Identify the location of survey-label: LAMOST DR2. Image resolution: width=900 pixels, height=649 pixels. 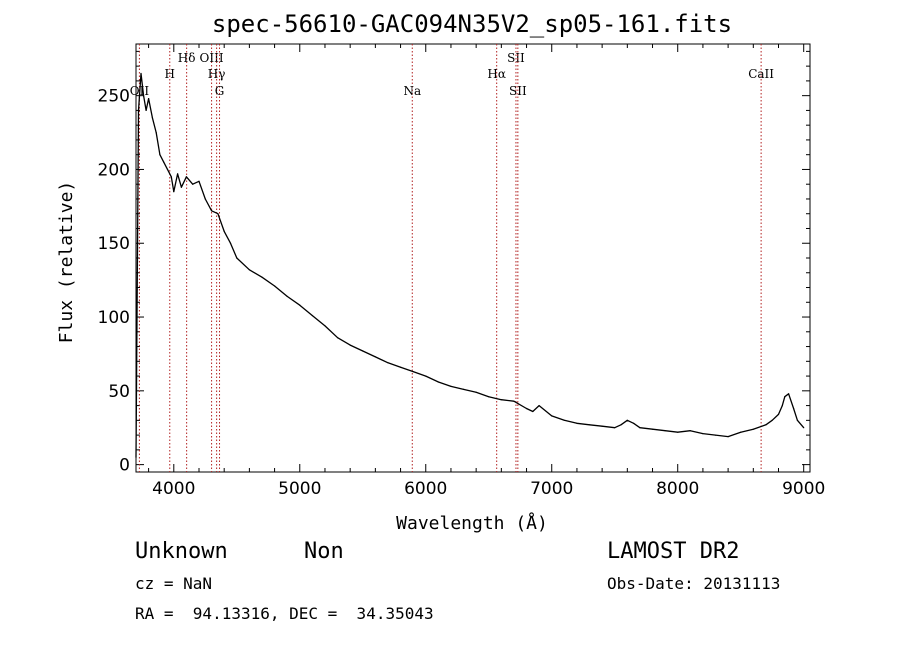
(673, 551).